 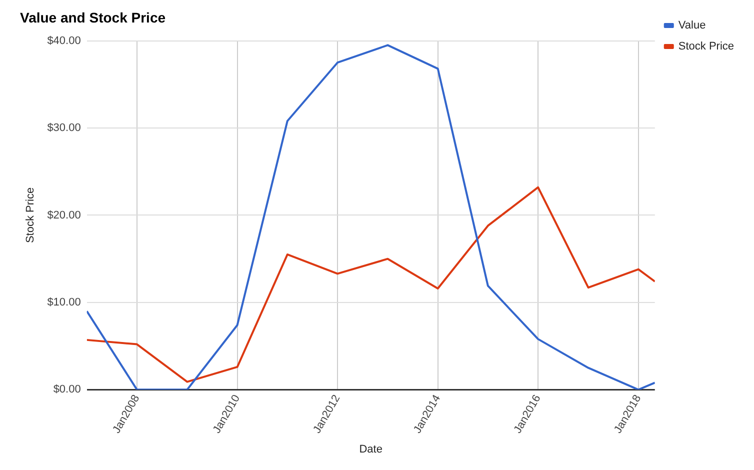 I want to click on legend-label: Value, so click(x=692, y=26).